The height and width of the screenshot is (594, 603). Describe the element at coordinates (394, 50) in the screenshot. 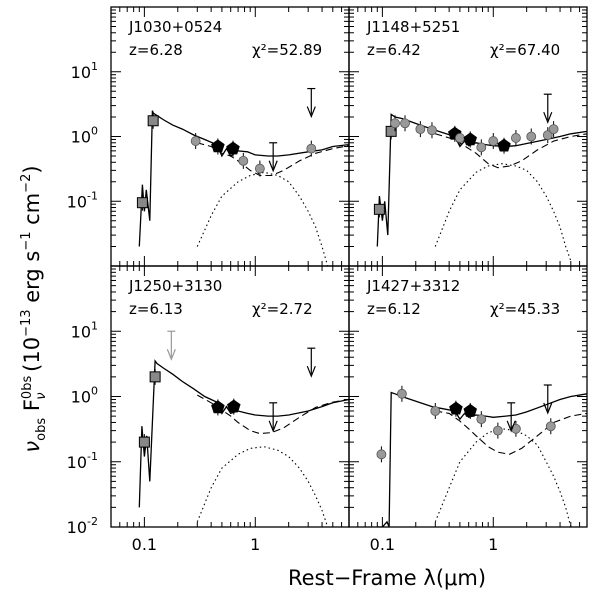

I see `panel-redshift: z=6.42` at that location.